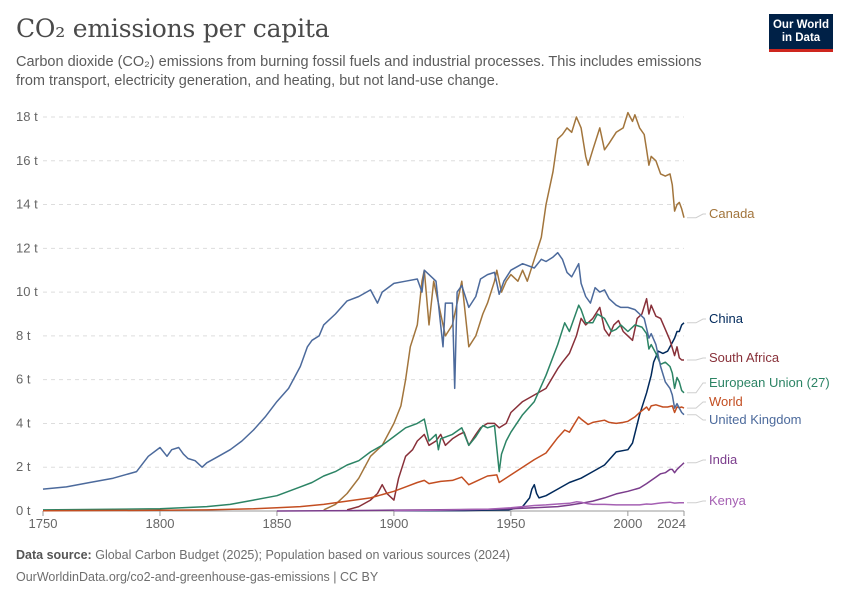 Image resolution: width=850 pixels, height=600 pixels. What do you see at coordinates (726, 318) in the screenshot?
I see `series-label-china: China` at bounding box center [726, 318].